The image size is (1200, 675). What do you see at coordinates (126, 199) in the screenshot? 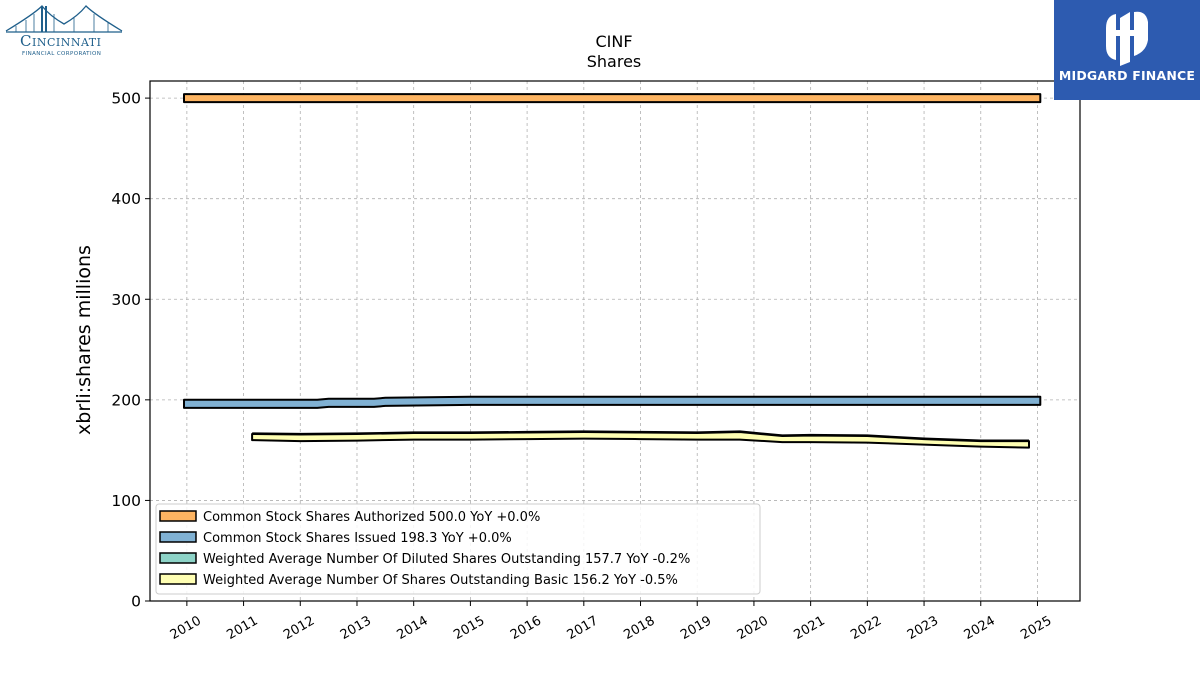
I see `y-tick-label: 400` at bounding box center [126, 199].